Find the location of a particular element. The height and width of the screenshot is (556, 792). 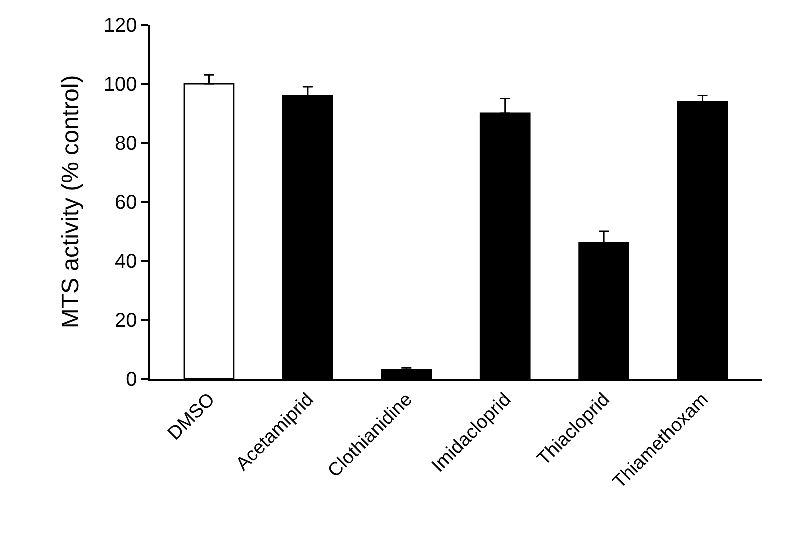

y-tick-label: 80 is located at coordinates (126, 144).